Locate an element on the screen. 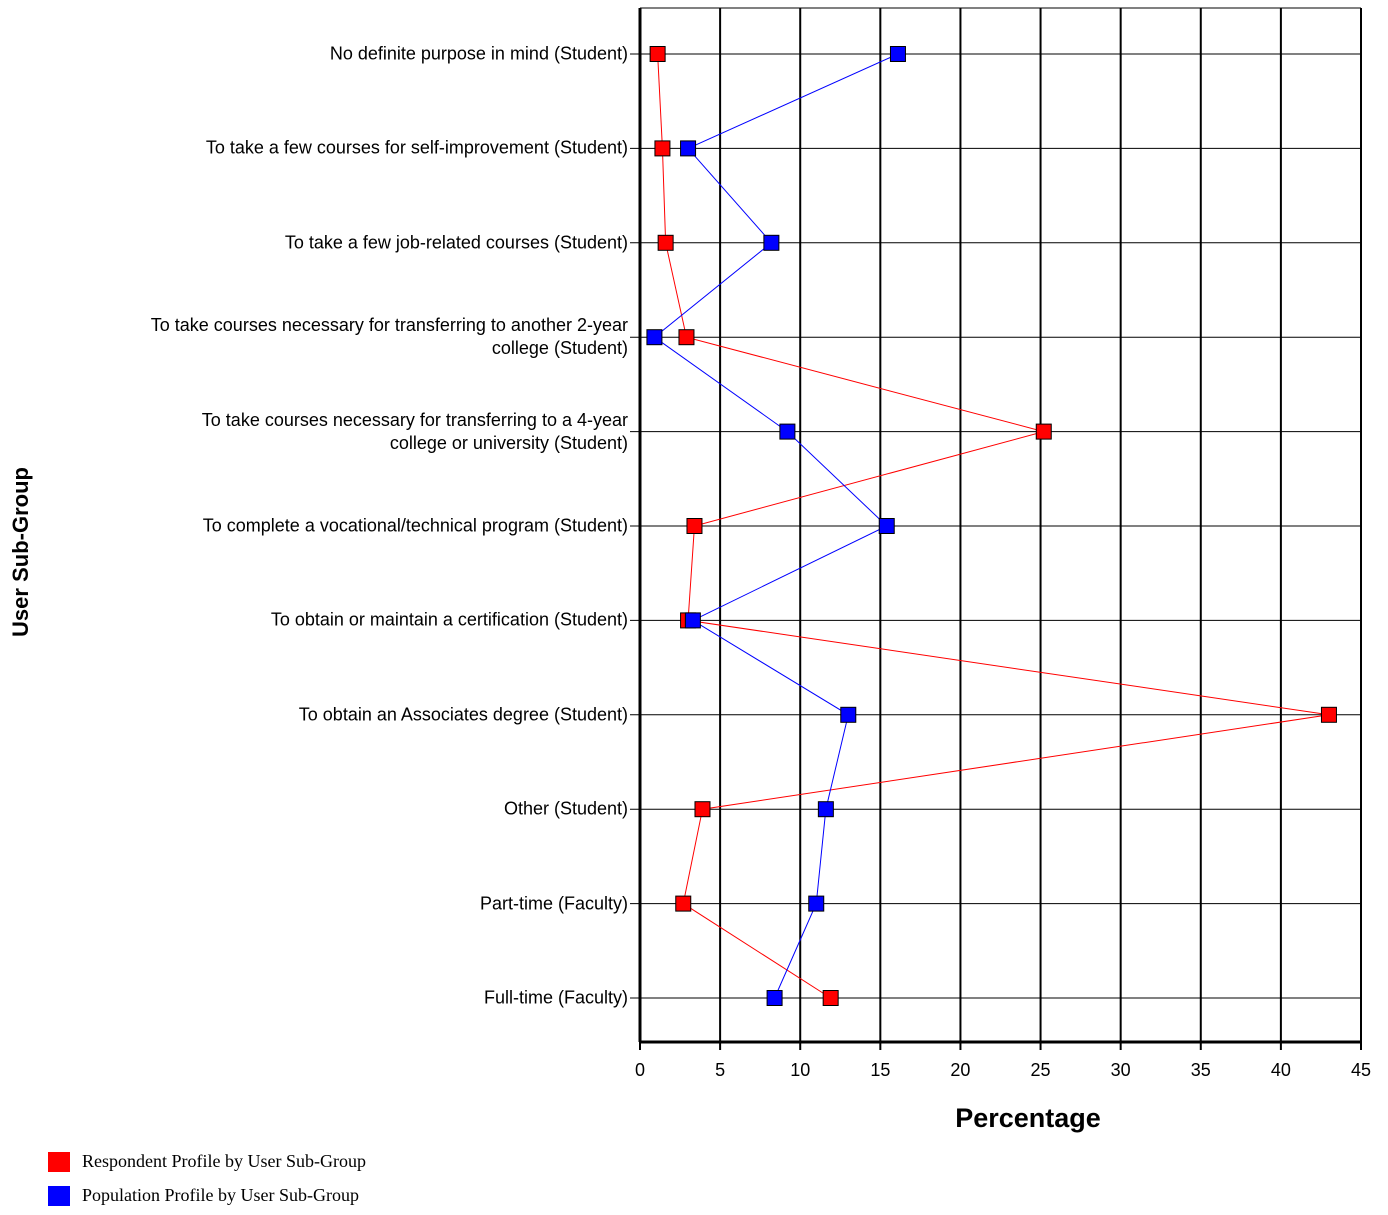 This screenshot has width=1388, height=1215. x-axis-title: Percentage is located at coordinates (1028, 1118).